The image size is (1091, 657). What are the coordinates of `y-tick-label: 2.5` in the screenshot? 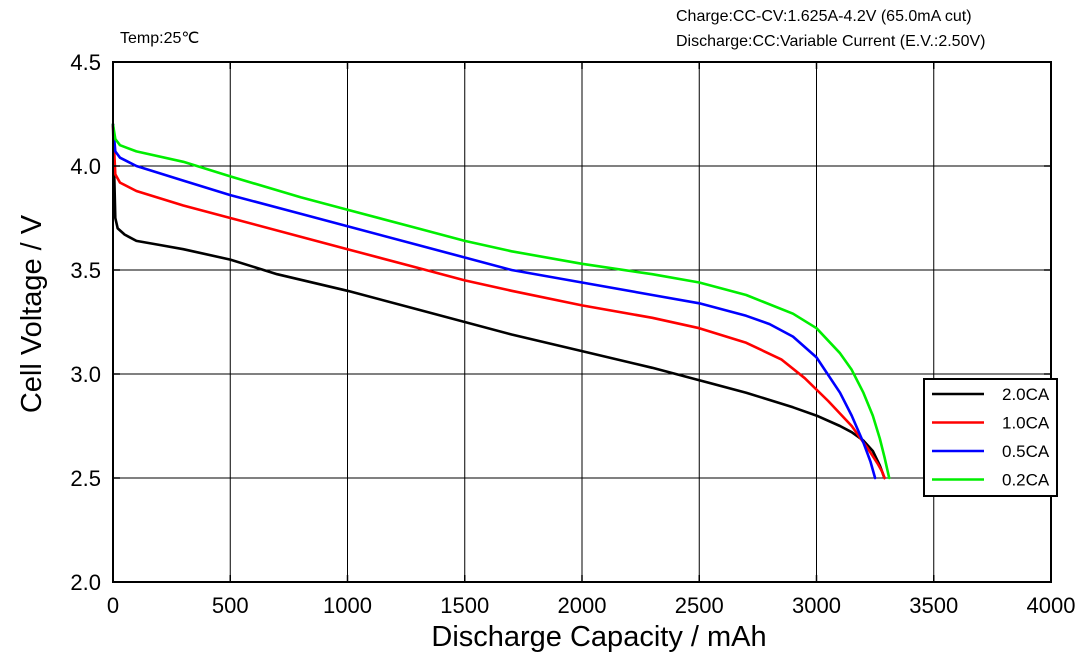 It's located at (85, 478).